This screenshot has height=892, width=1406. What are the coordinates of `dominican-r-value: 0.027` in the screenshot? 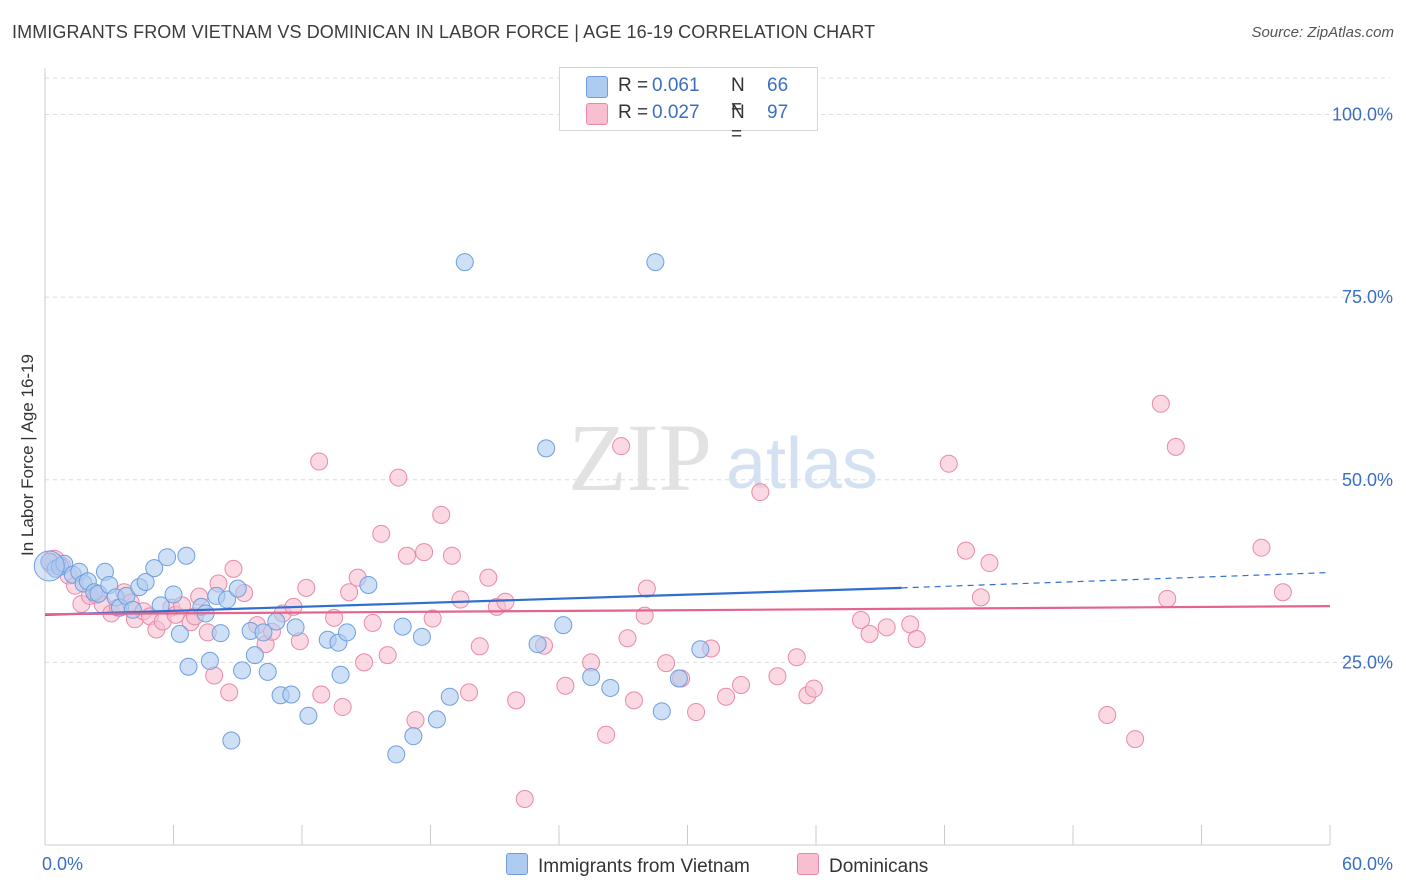 It's located at (676, 112).